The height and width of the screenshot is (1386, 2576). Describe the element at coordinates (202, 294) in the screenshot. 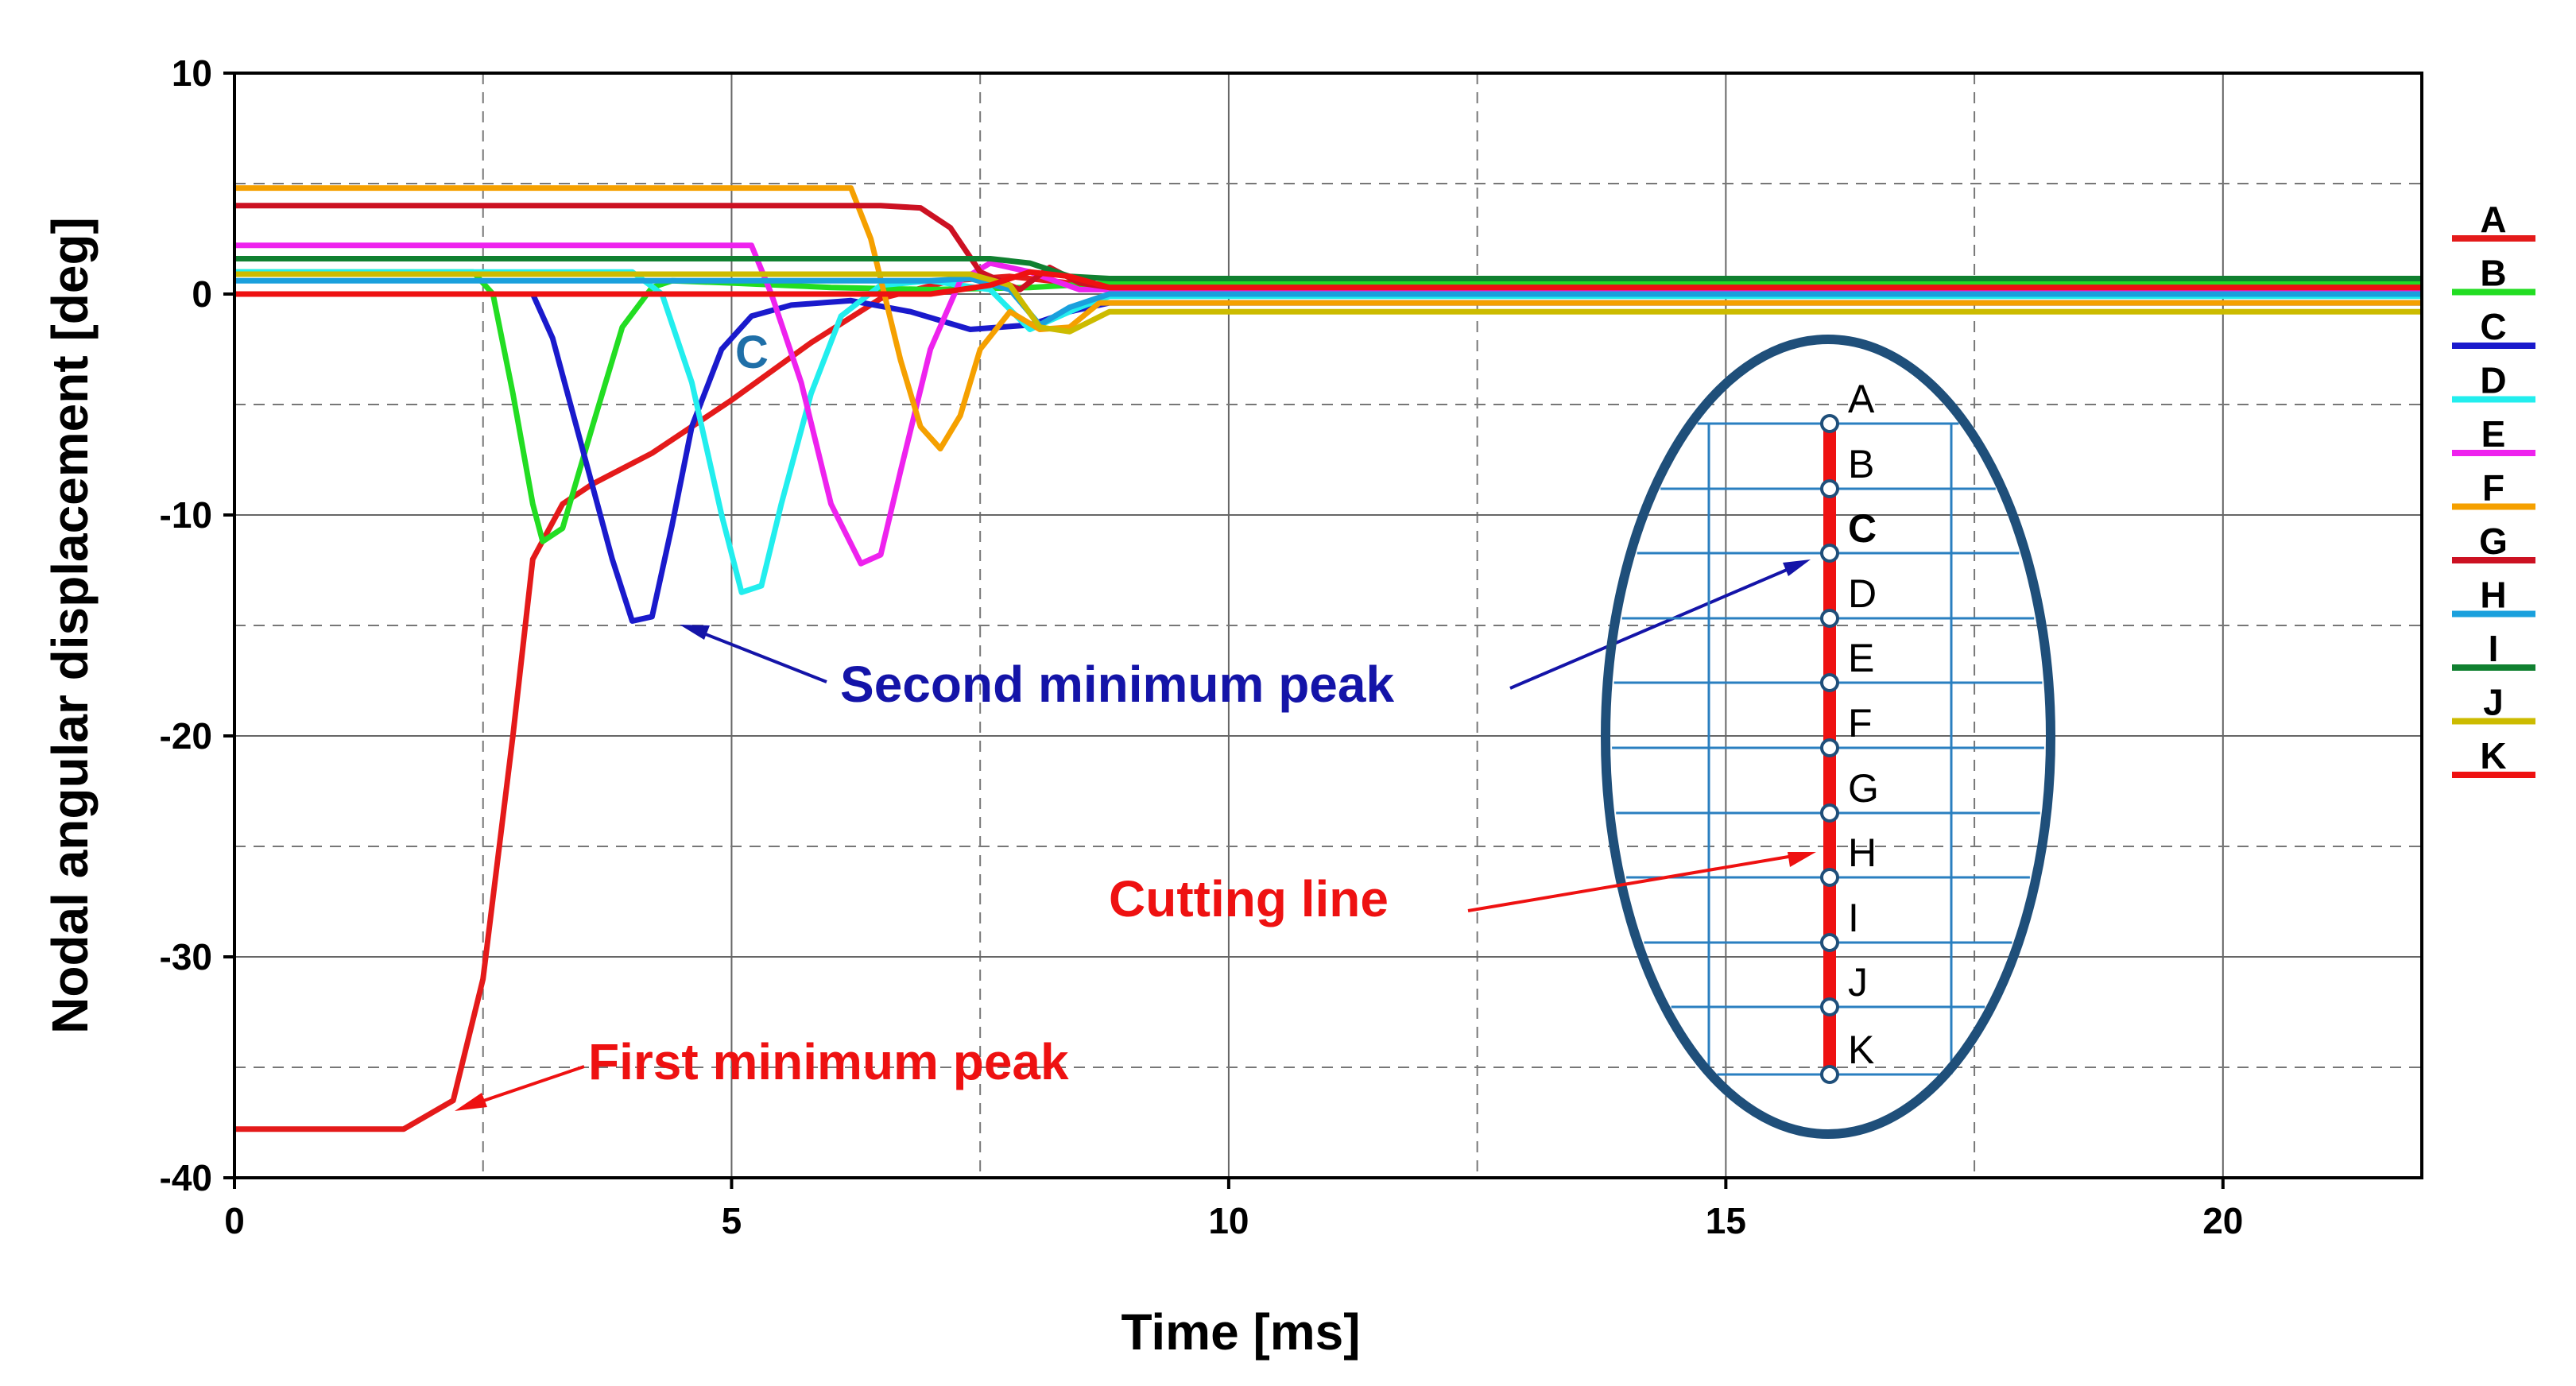

I see `y-tick-label: 0` at that location.